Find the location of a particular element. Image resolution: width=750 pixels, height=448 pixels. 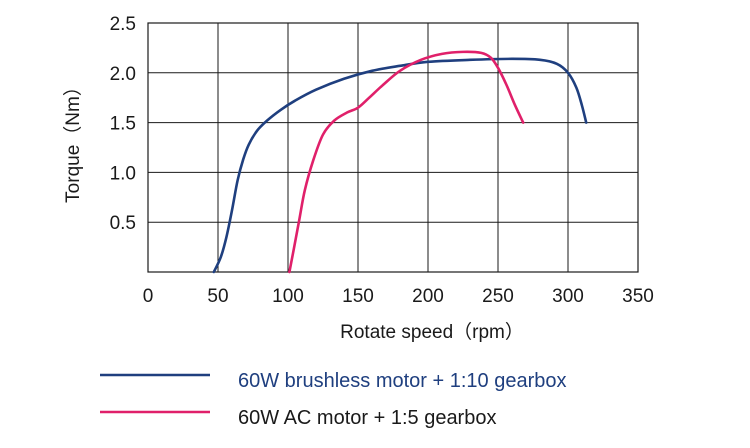

y-tick-label-1-5: 1.5 is located at coordinates (123, 124).